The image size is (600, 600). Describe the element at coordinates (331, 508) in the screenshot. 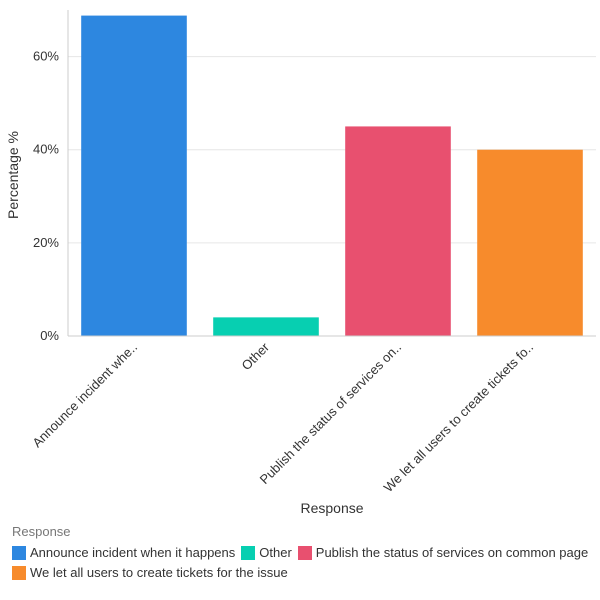

I see `x-axis-label: Response` at that location.